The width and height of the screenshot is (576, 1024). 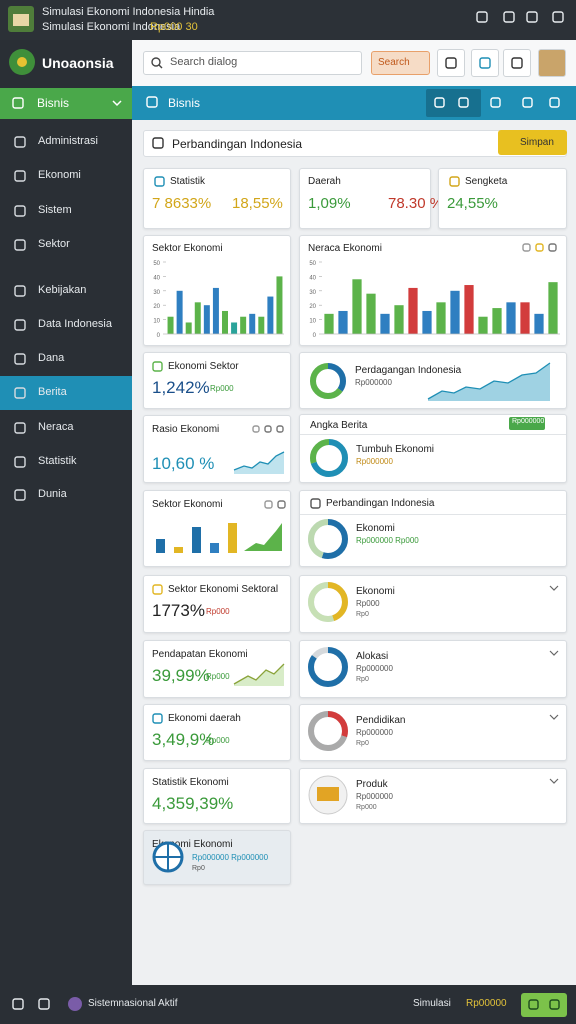 I want to click on left-card: Ekonomi Sektor 1,242% Rp000, so click(x=217, y=380).